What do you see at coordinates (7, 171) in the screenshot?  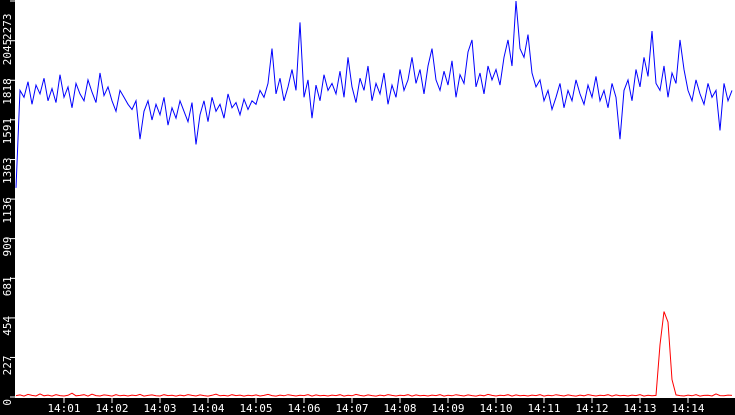 I see `y-tick-label: 1363` at bounding box center [7, 171].